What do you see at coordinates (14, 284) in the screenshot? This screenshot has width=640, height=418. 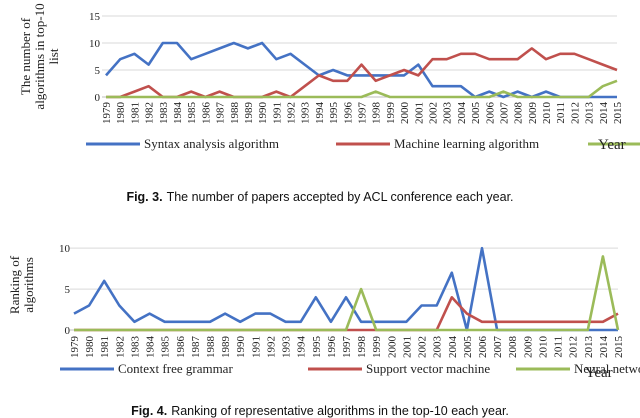 I see `y-axis-title-line: Ranking of` at bounding box center [14, 284].